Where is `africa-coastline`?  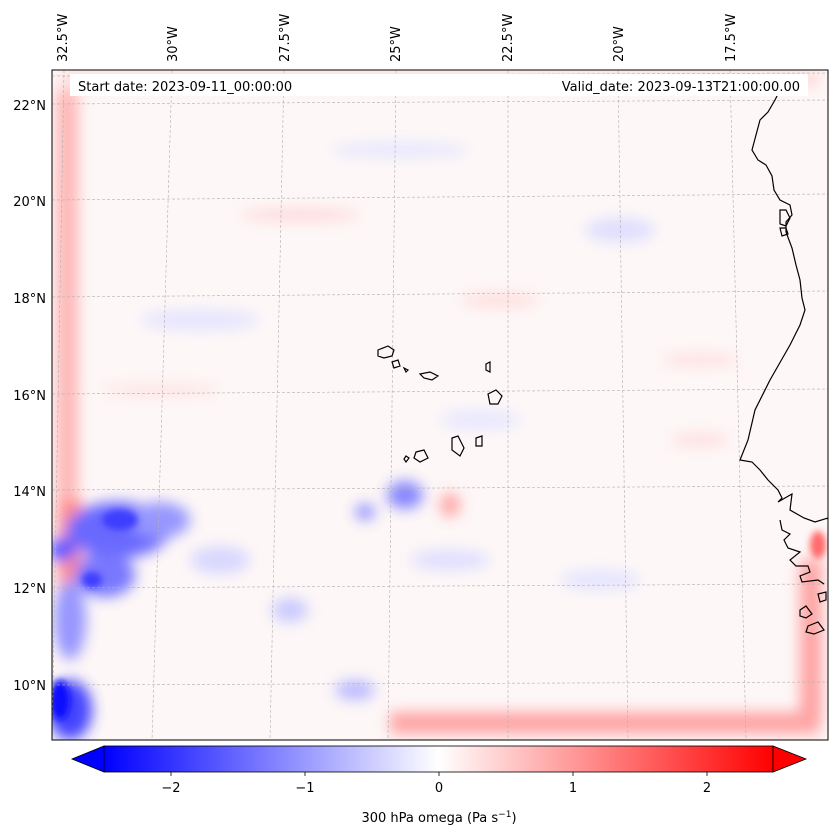 africa-coastline is located at coordinates (783, 335).